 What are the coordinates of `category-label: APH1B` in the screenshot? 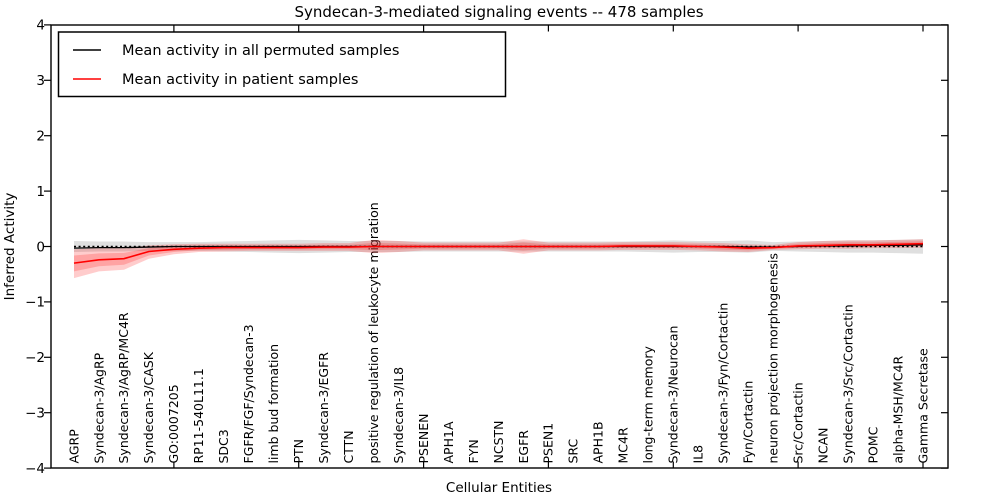 It's located at (598, 442).